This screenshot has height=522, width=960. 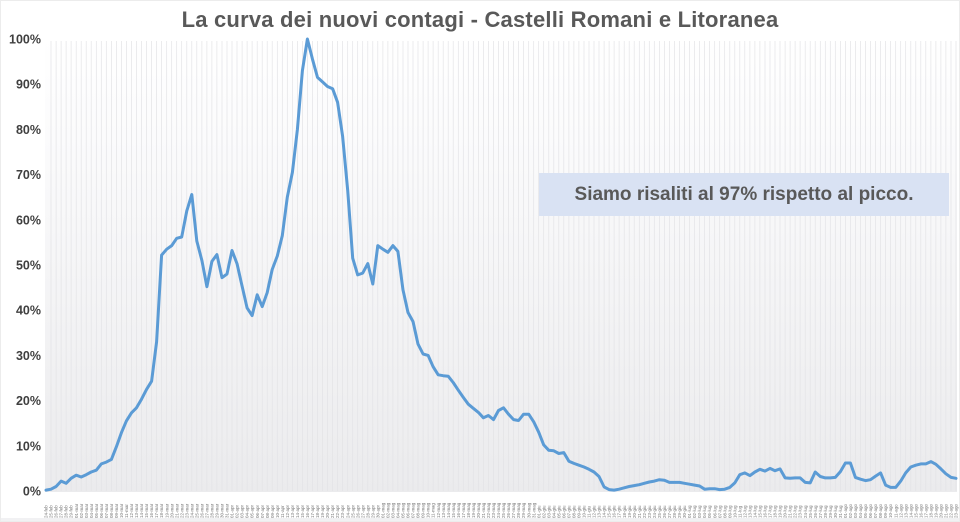 I want to click on x-tick-label: 24-giu, so click(x=654, y=511).